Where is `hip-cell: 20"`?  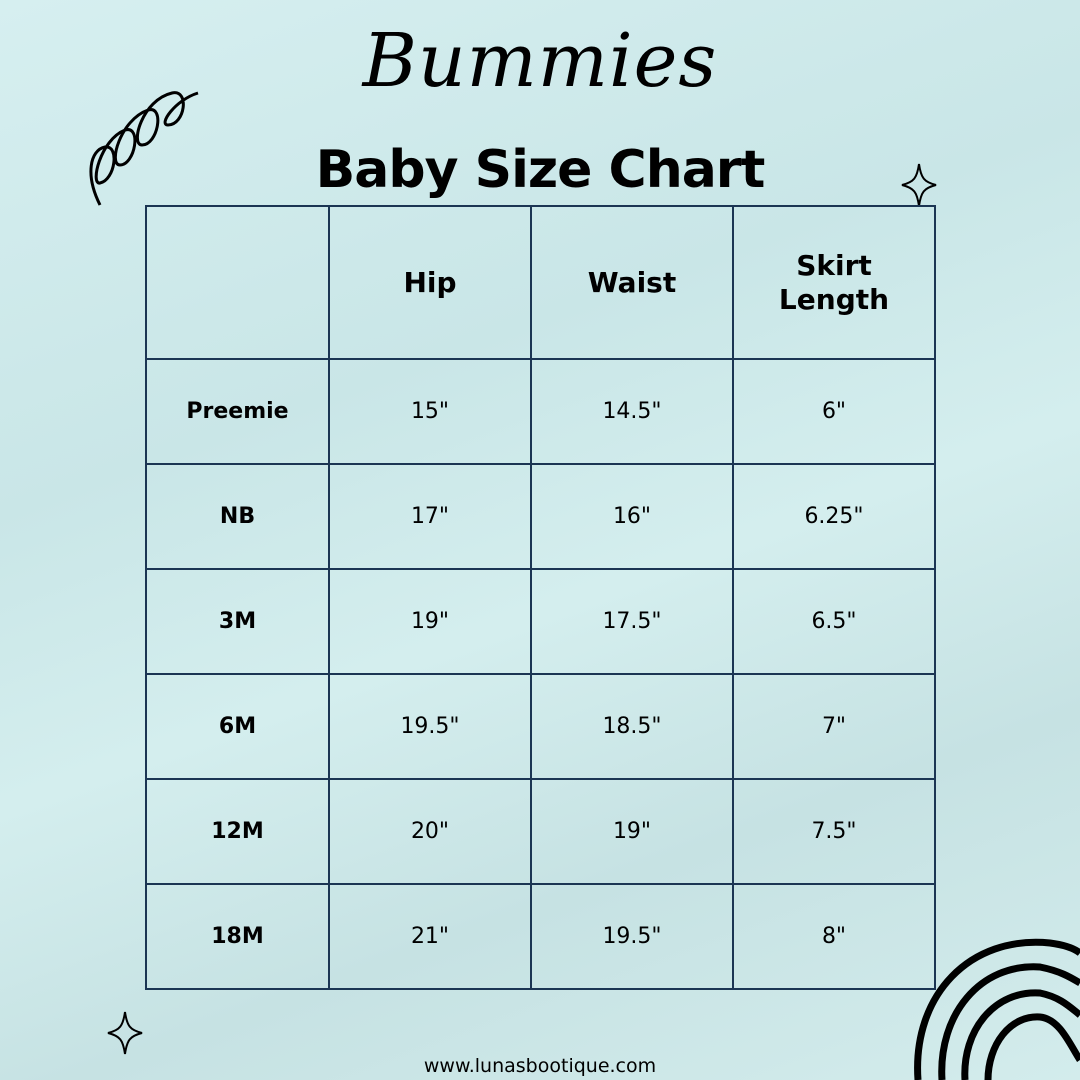
hip-cell: 20" is located at coordinates (430, 831).